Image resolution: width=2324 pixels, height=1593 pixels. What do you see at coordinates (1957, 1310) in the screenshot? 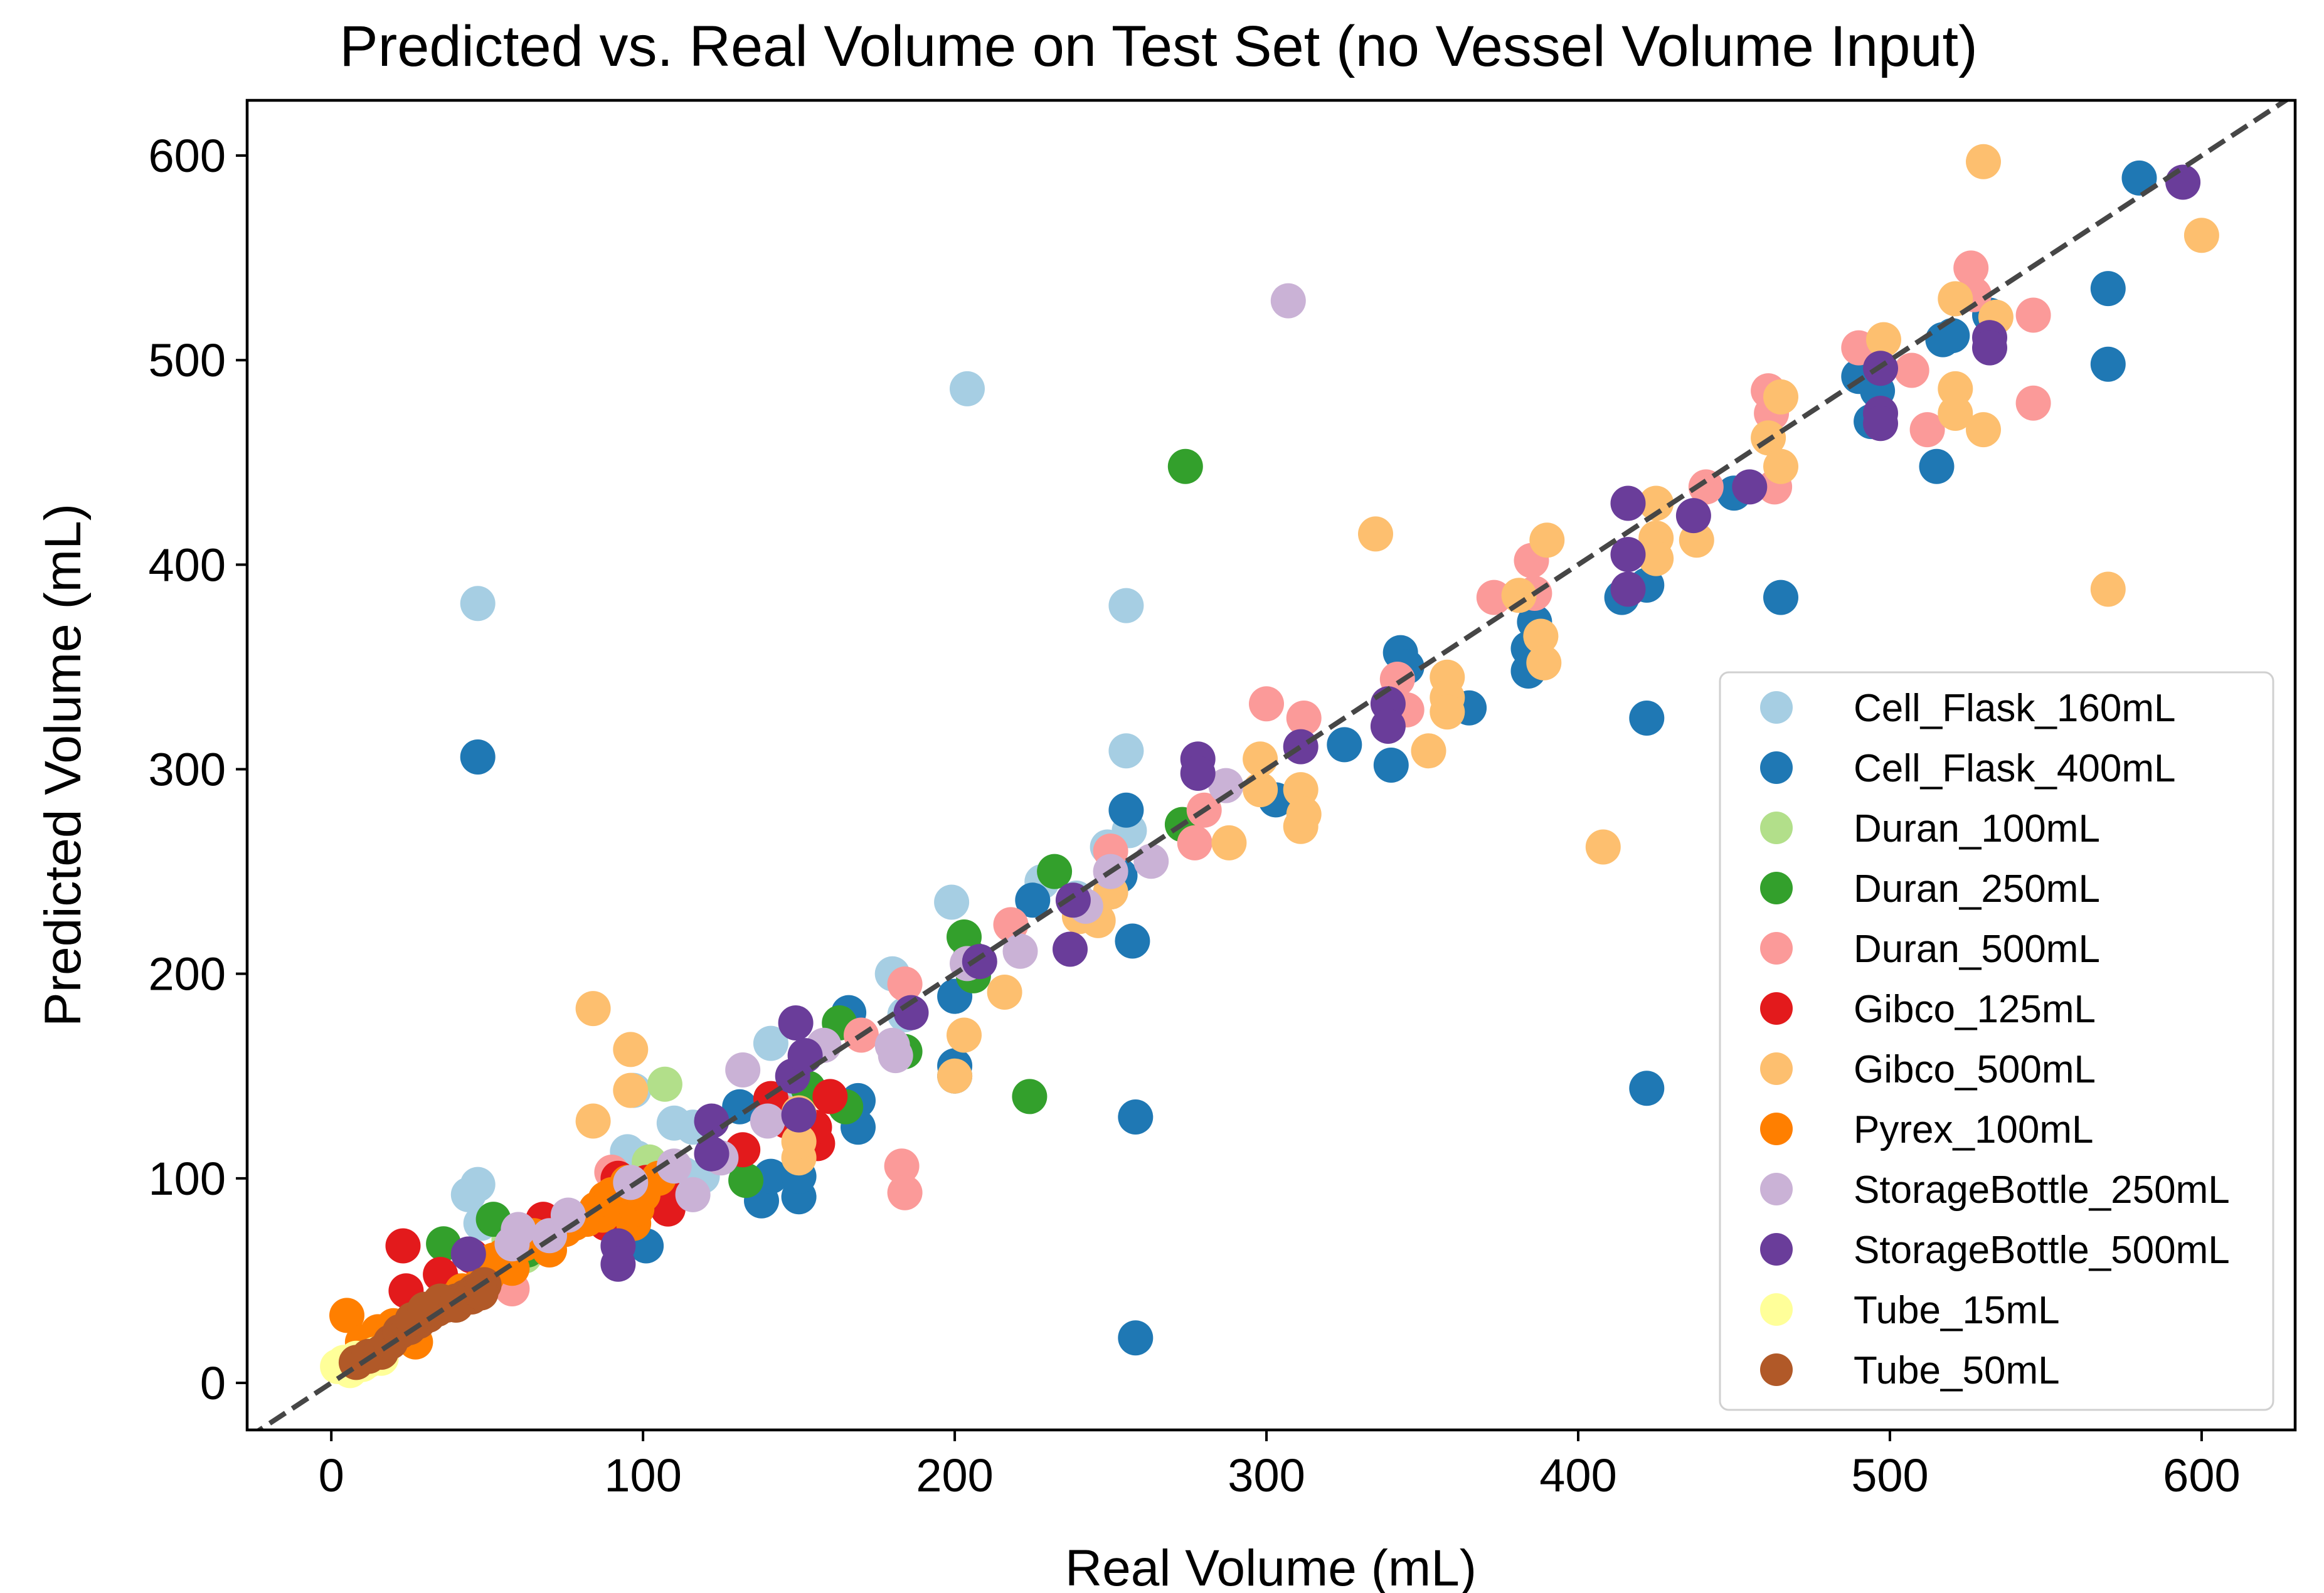
I see `legend-label: Tube_15mL` at bounding box center [1957, 1310].